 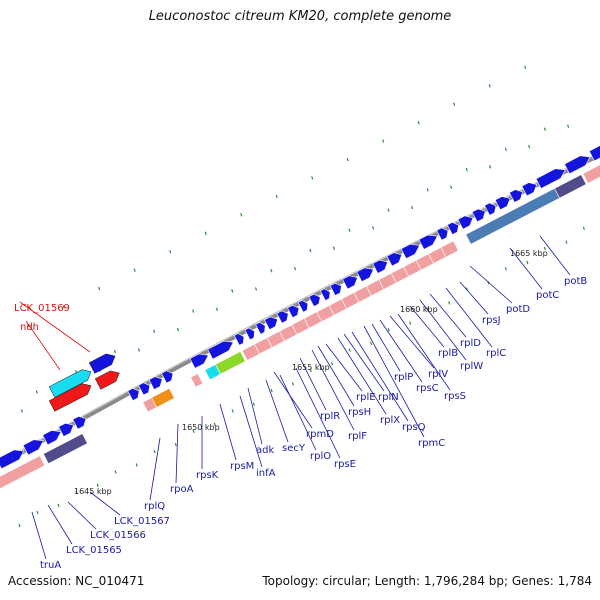 I want to click on scale-label: 1655 kbp, so click(x=311, y=367).